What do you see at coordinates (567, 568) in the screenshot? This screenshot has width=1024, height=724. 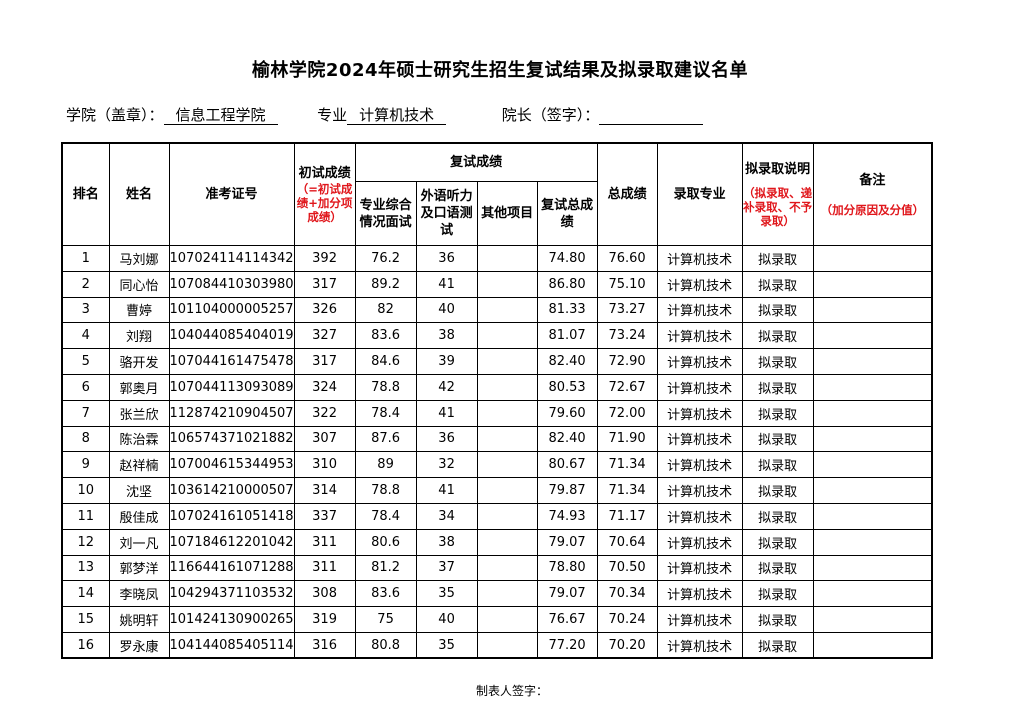 I see `cell-retest-total: 78.80` at bounding box center [567, 568].